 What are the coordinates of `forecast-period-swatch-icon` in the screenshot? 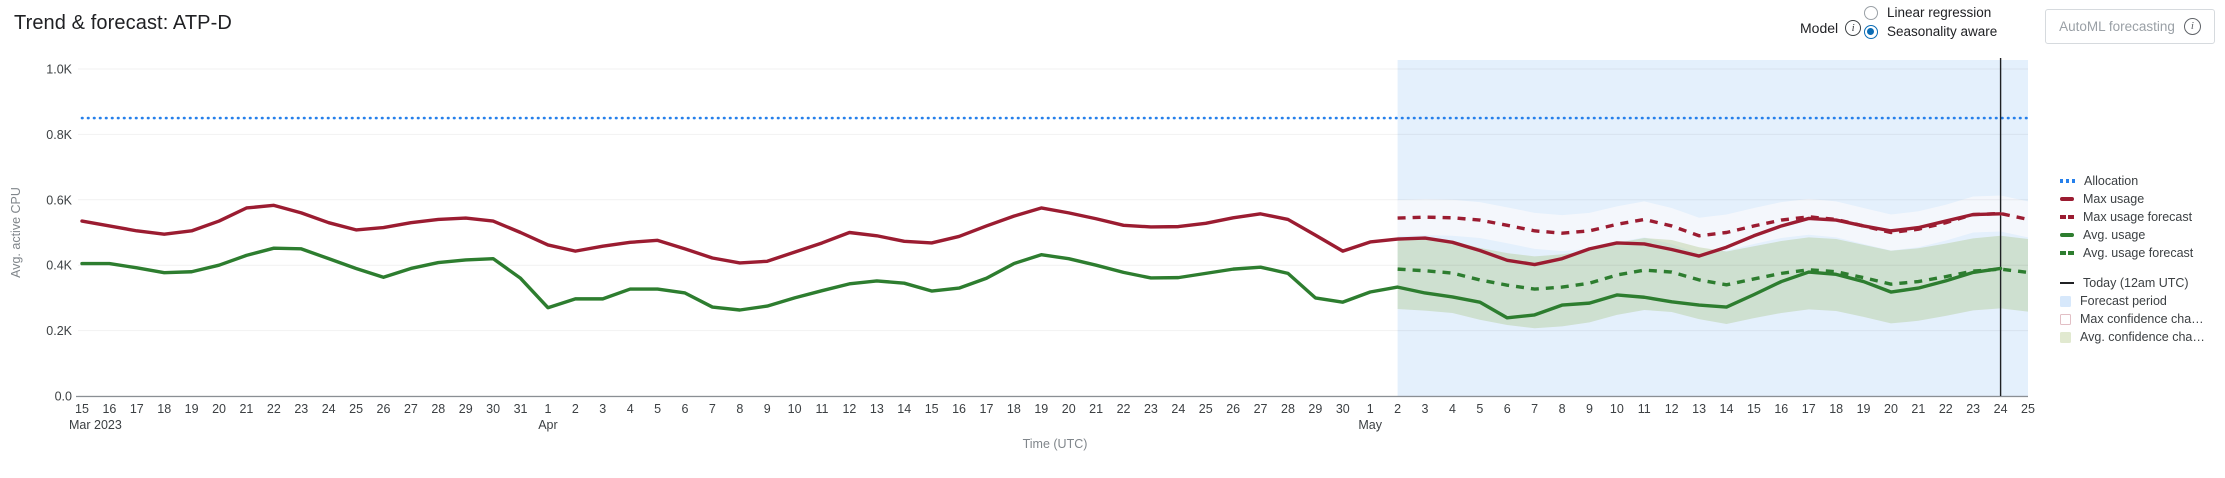 It's located at (2065, 301).